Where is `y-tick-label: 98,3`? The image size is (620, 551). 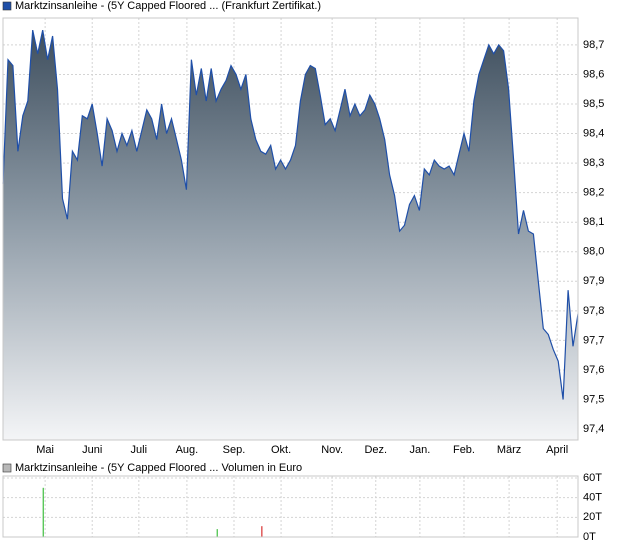 y-tick-label: 98,3 is located at coordinates (593, 163).